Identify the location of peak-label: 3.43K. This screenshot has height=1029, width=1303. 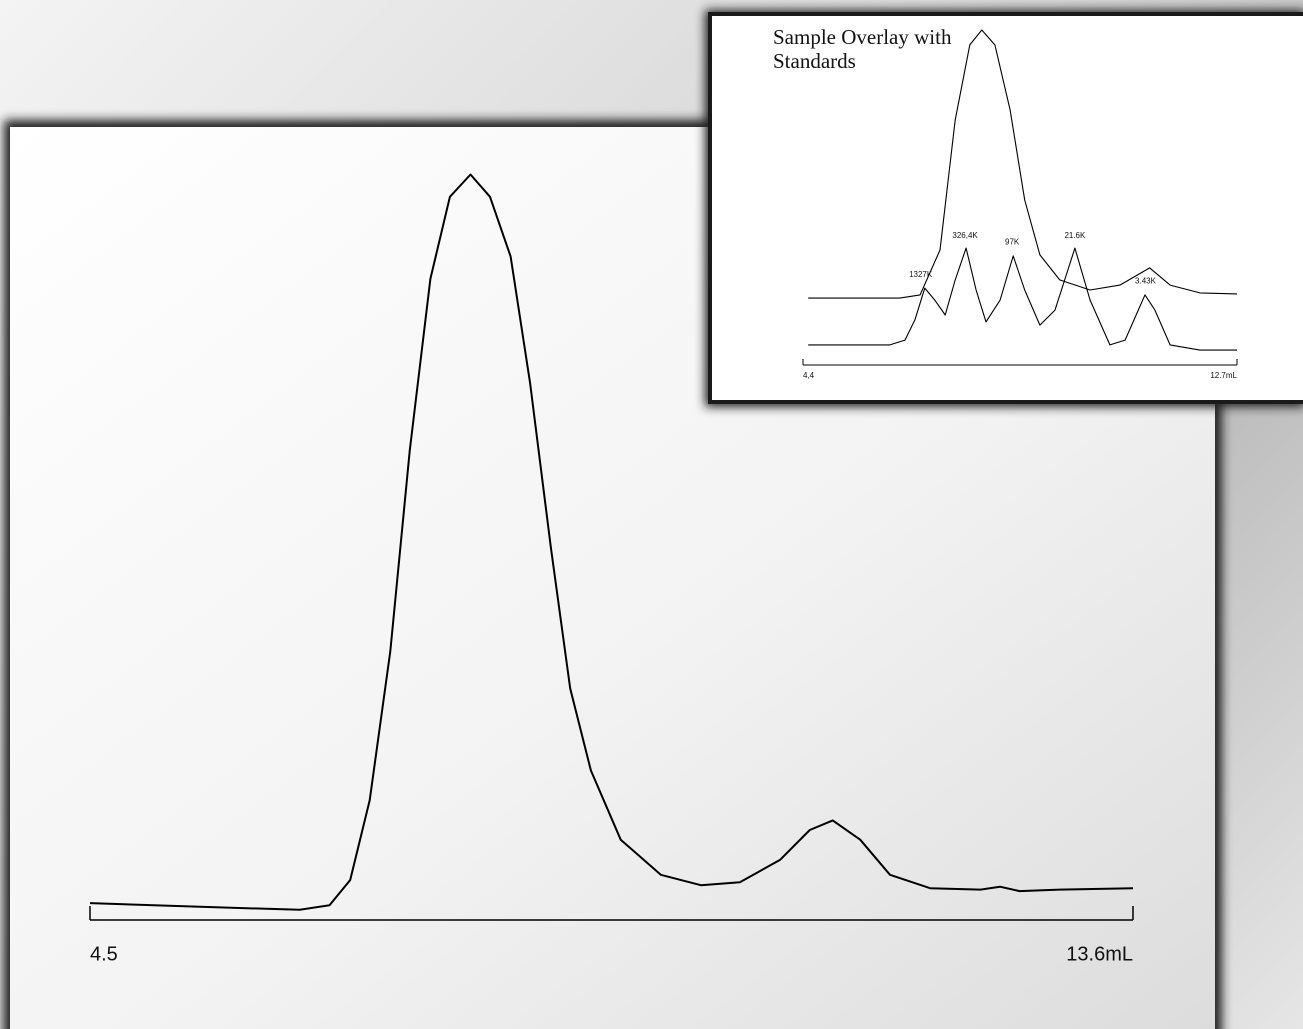
(1146, 281).